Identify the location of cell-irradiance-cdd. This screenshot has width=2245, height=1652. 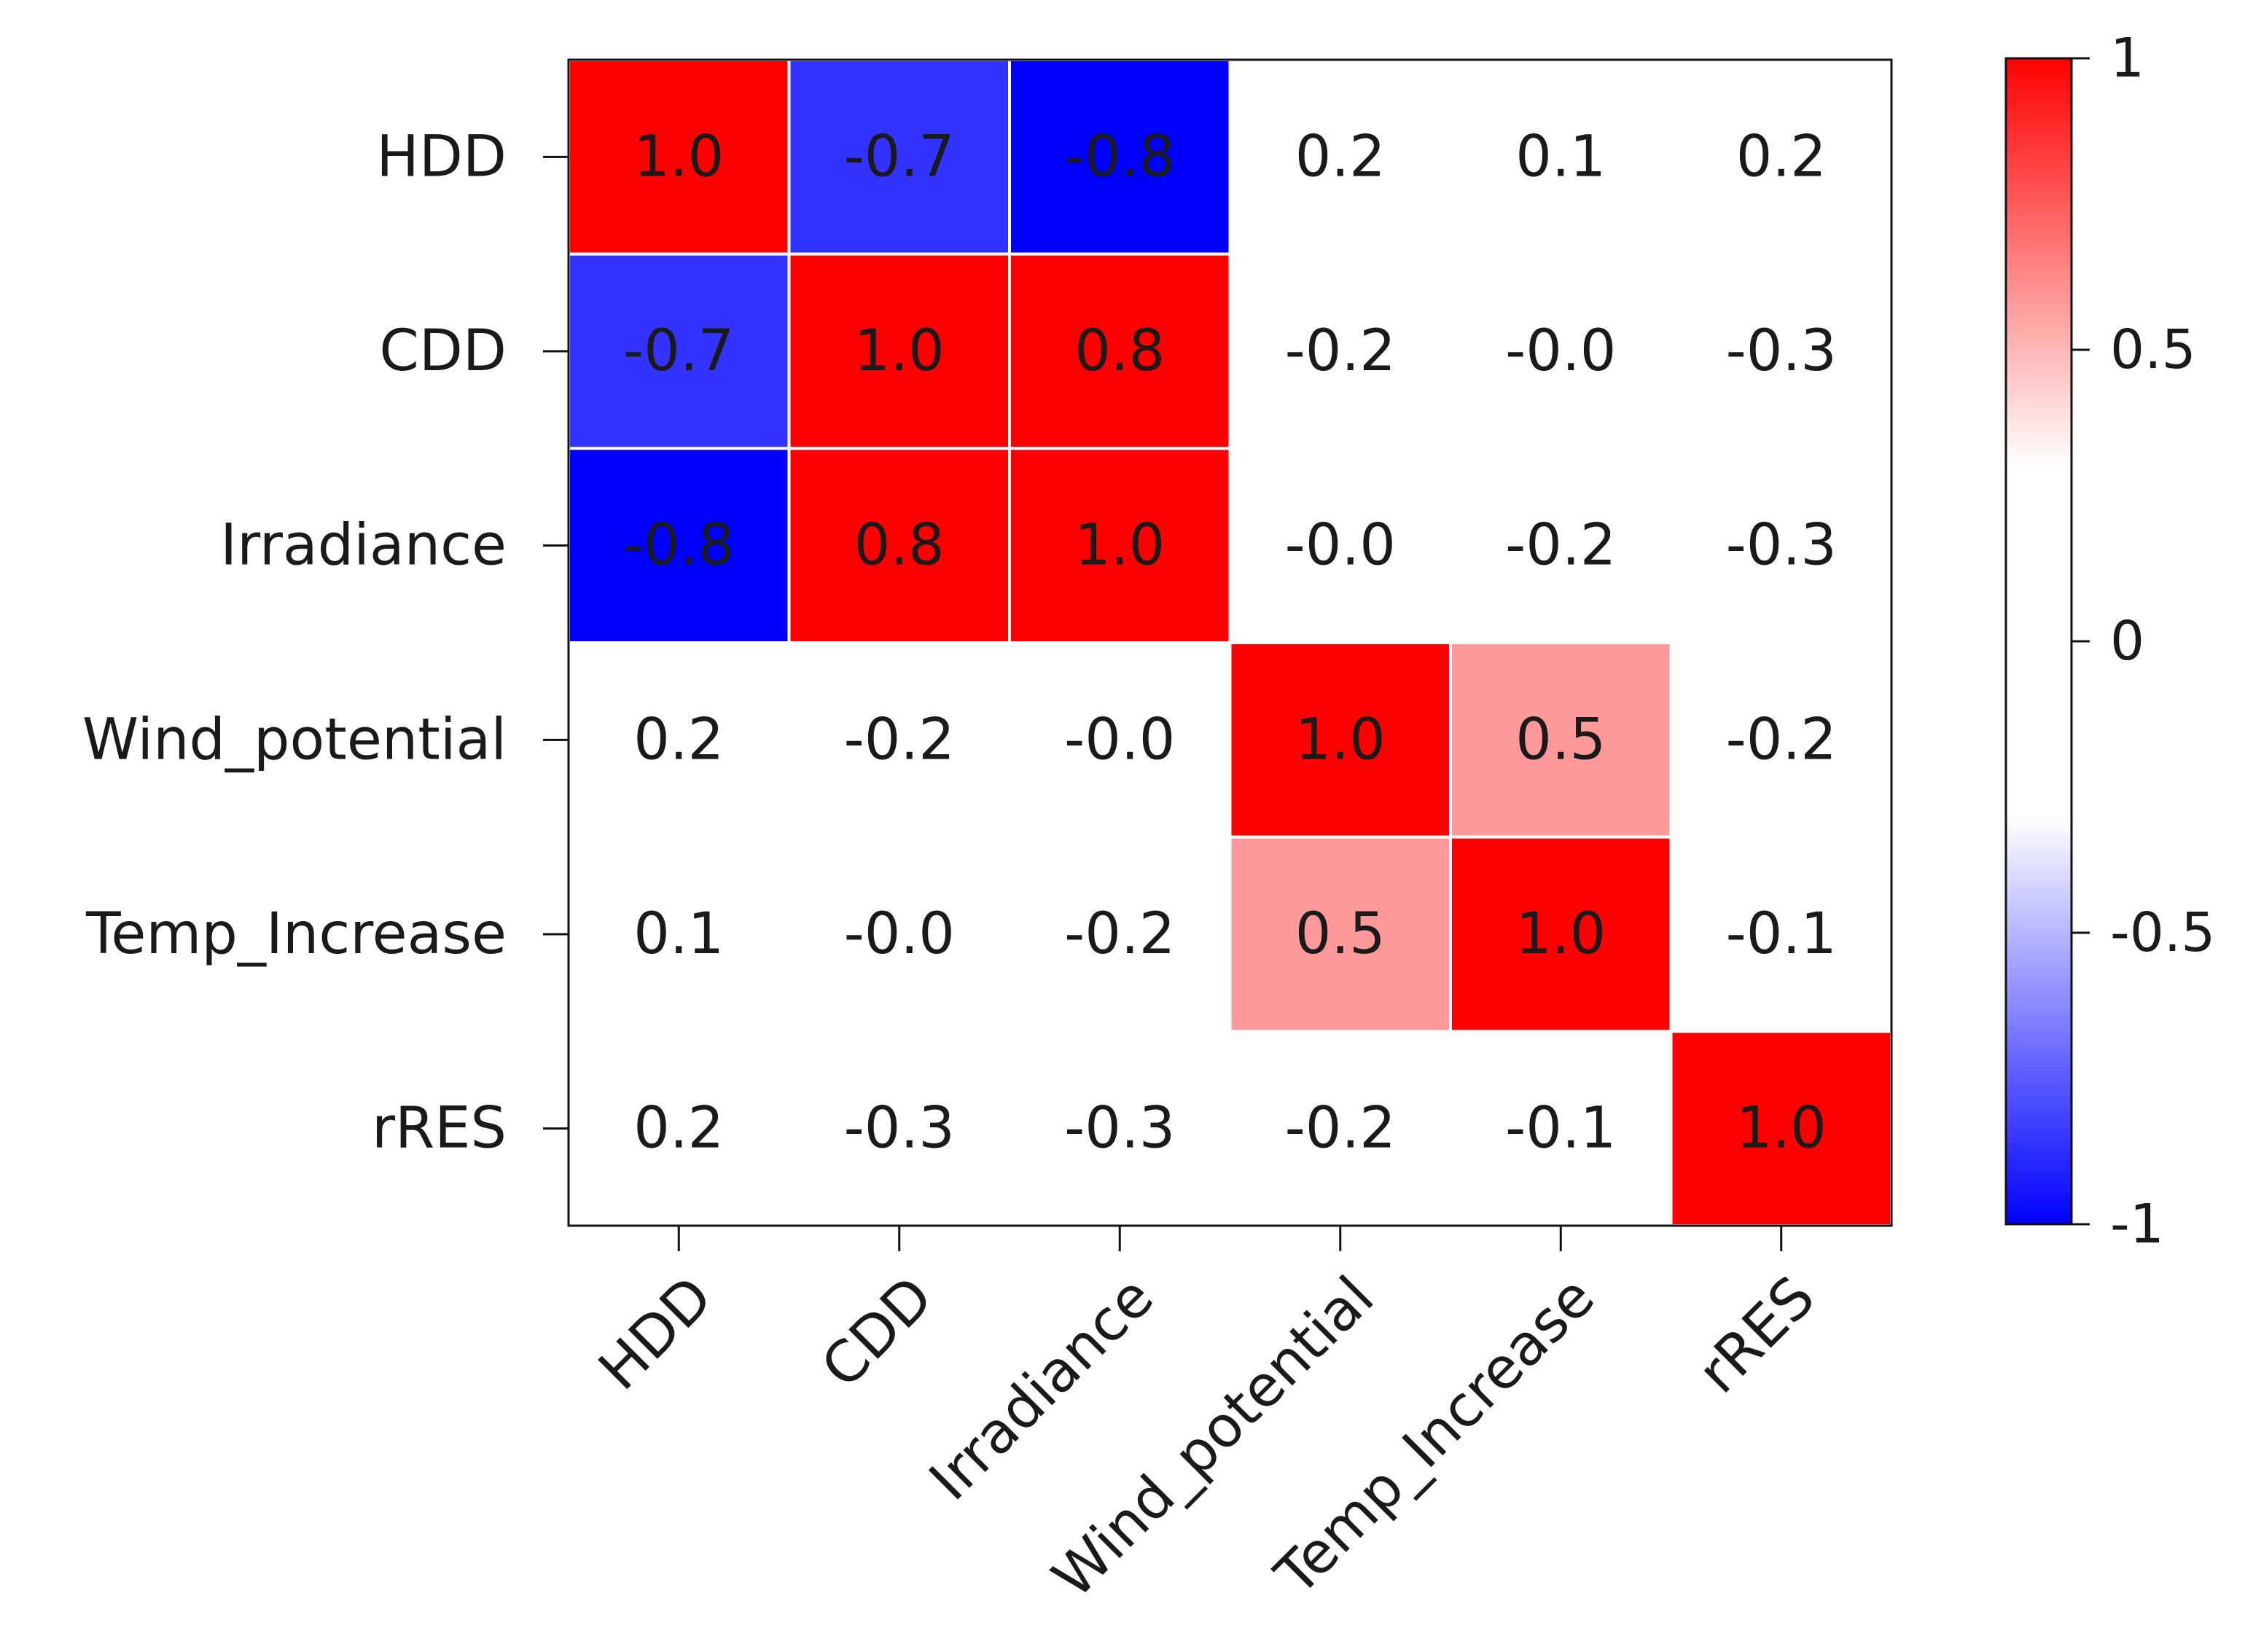
(899, 546).